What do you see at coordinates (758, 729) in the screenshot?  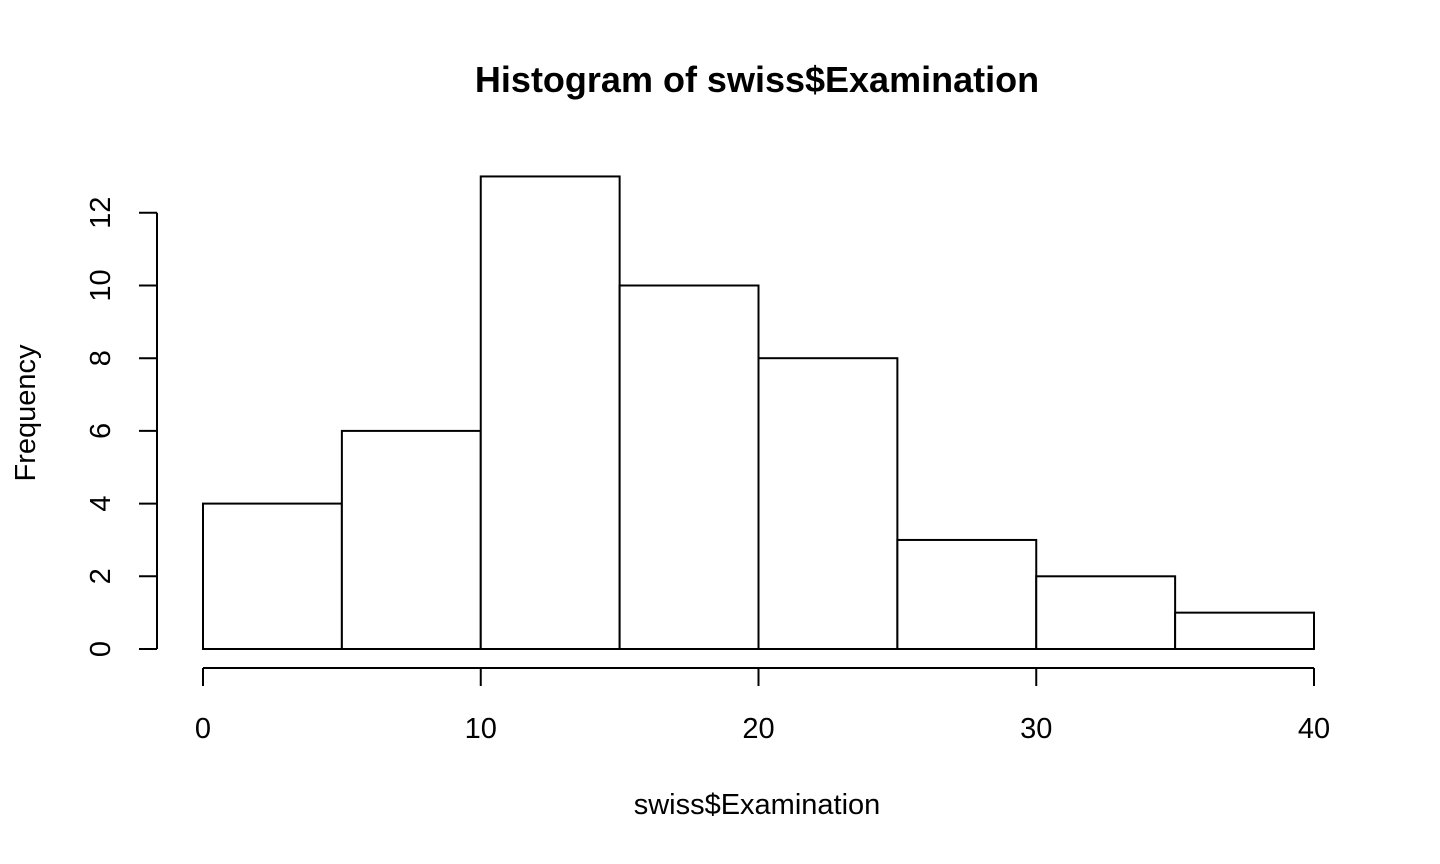 I see `x-tick-label-2: 20` at bounding box center [758, 729].